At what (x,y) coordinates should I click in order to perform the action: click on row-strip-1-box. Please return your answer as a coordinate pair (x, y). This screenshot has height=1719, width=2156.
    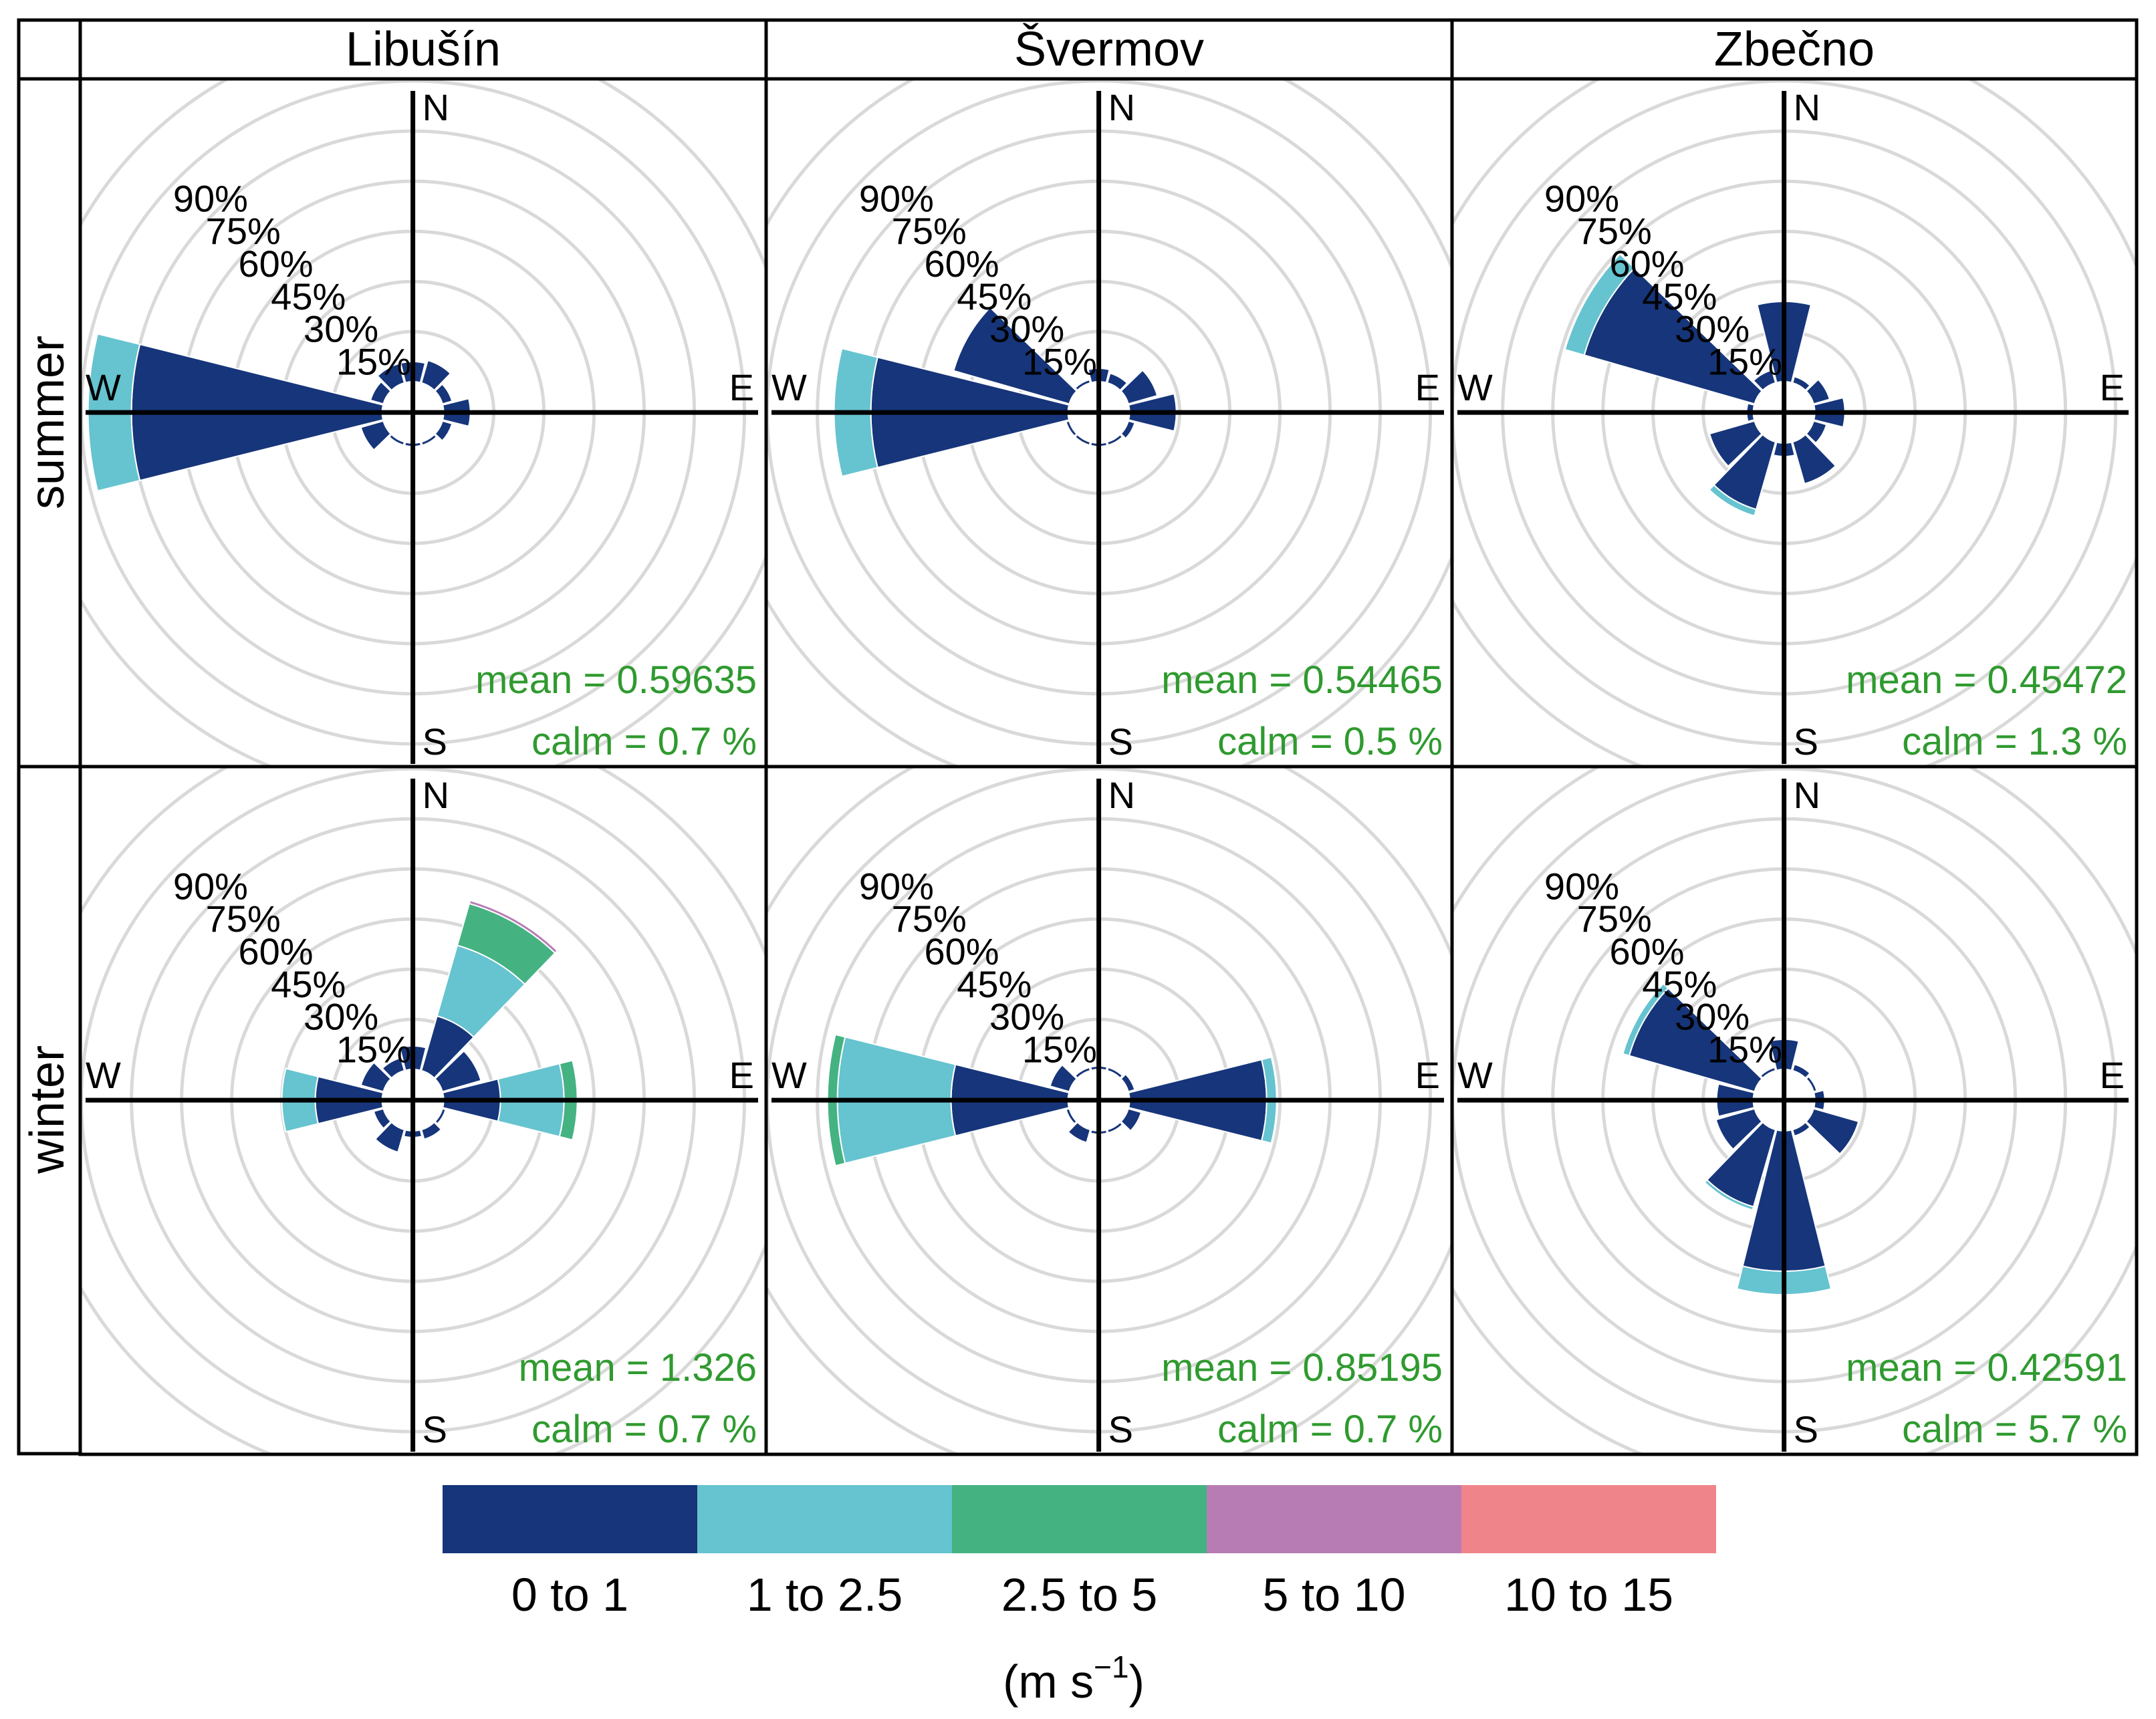
    Looking at the image, I should click on (49, 423).